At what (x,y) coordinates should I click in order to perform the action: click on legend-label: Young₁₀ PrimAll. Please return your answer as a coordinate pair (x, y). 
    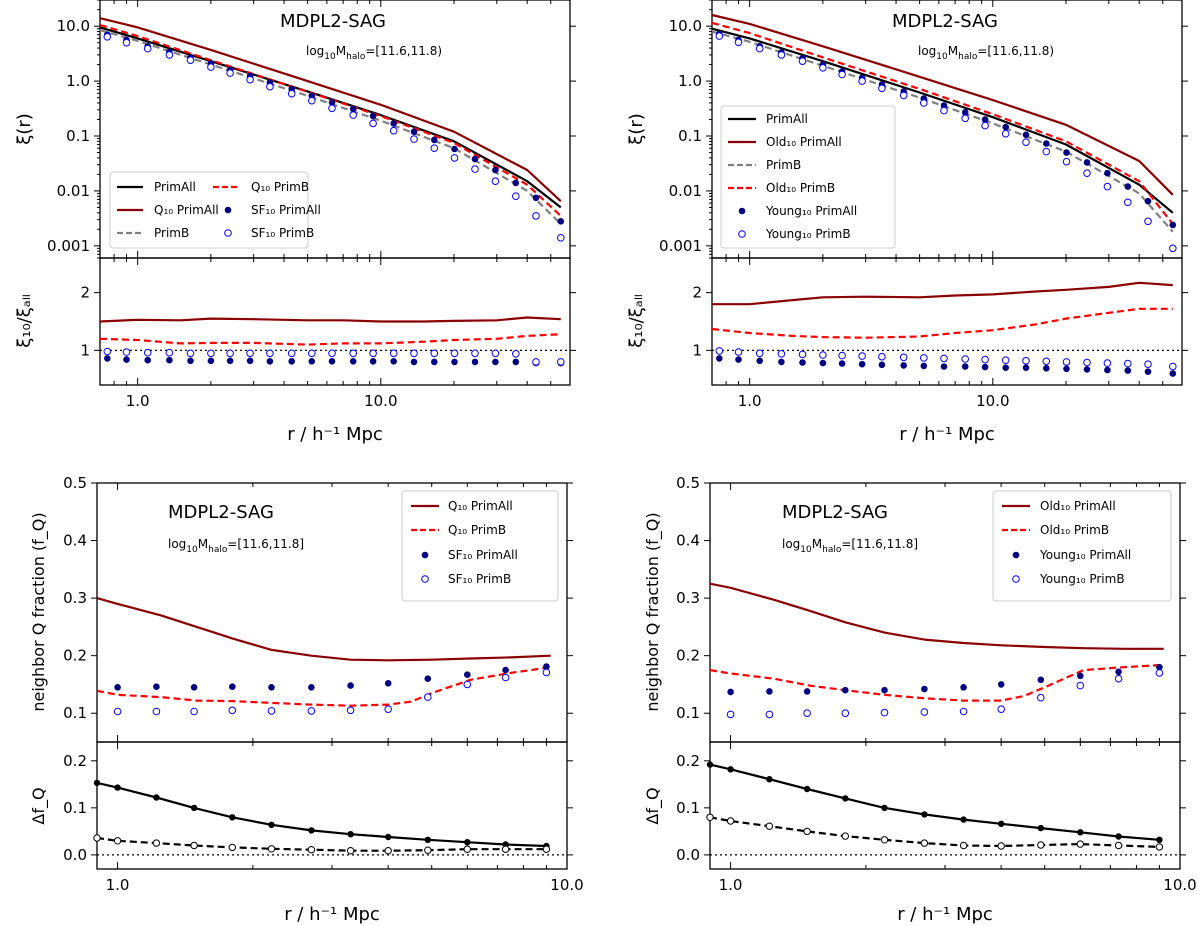
    Looking at the image, I should click on (811, 211).